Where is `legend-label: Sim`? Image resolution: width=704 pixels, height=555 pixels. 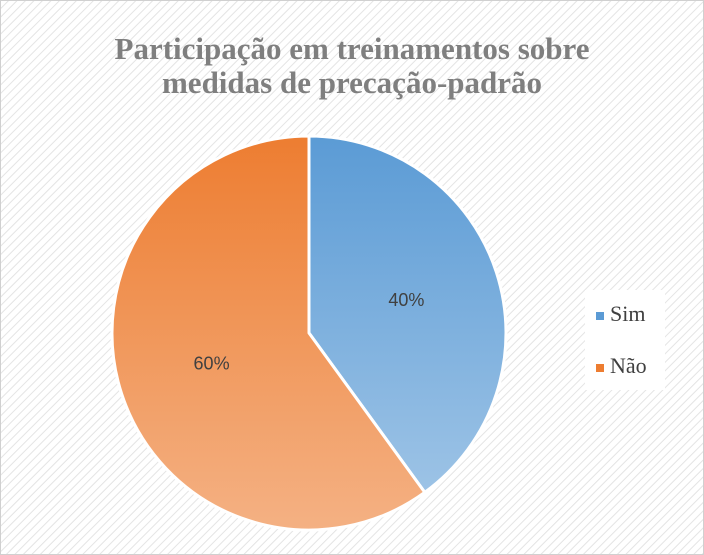
legend-label: Sim is located at coordinates (627, 313).